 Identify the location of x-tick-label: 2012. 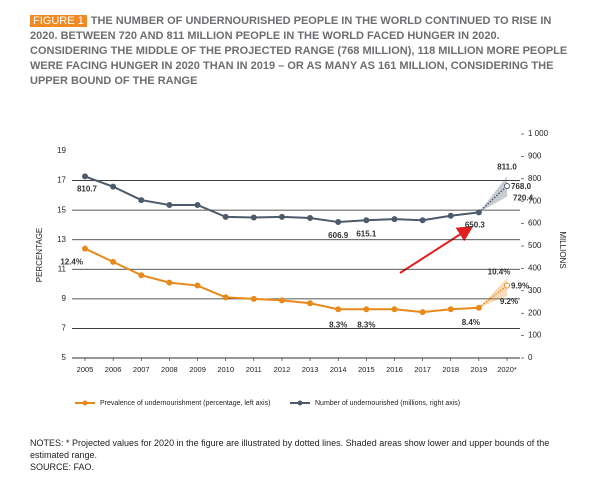
(282, 369).